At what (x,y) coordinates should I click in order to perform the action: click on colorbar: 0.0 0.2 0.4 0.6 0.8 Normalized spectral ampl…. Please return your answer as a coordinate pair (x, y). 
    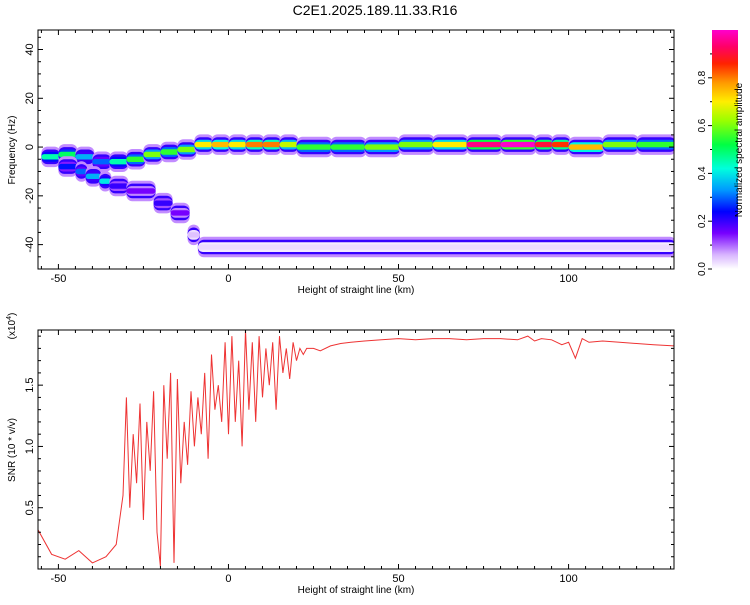
    Looking at the image, I should click on (721, 153).